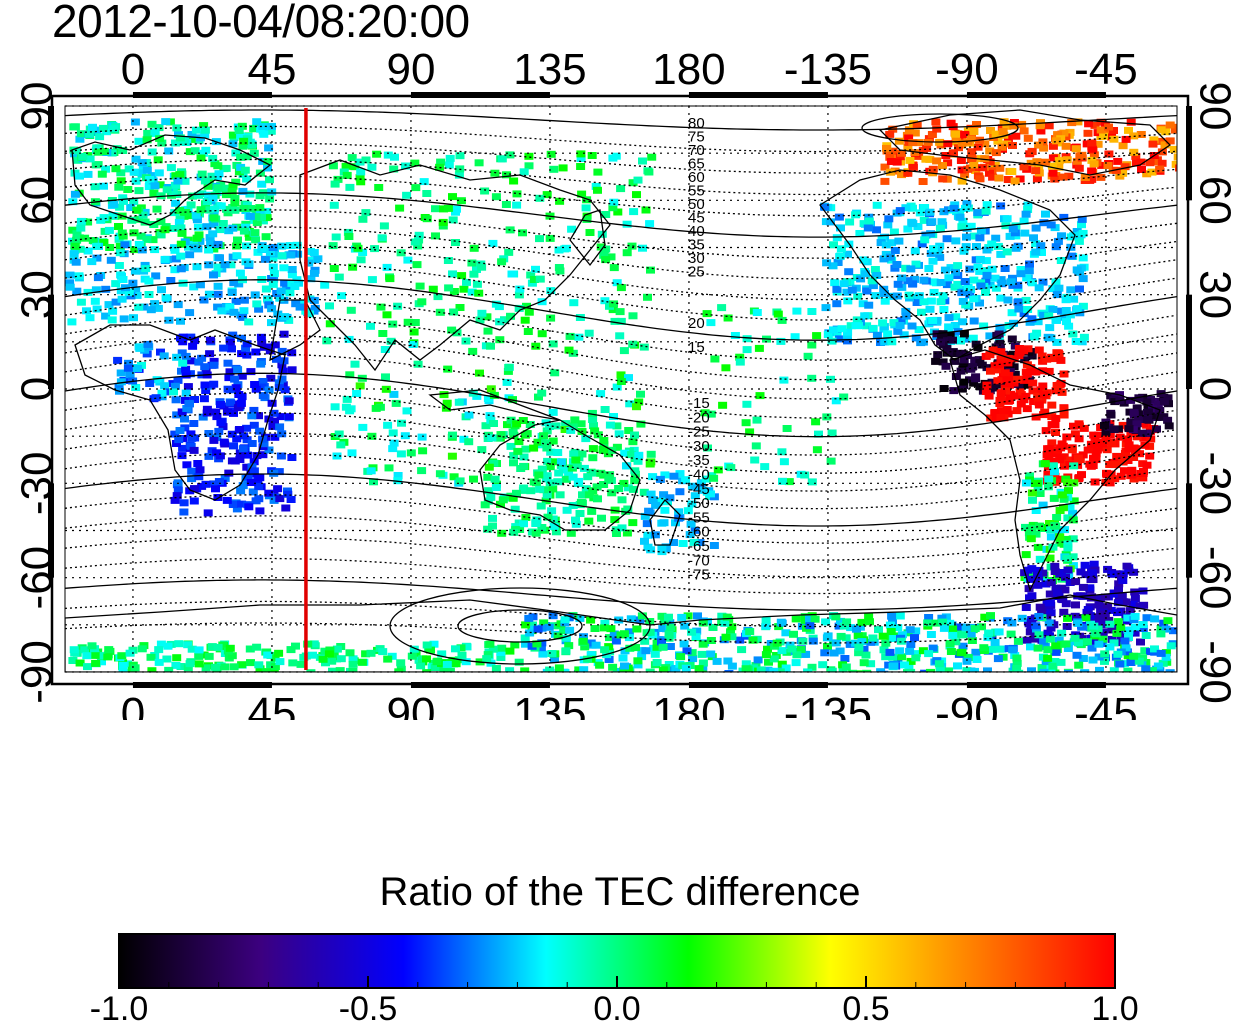 The image size is (1240, 1024). I want to click on colorbar-title: Ratio of the TEC difference, so click(620, 892).